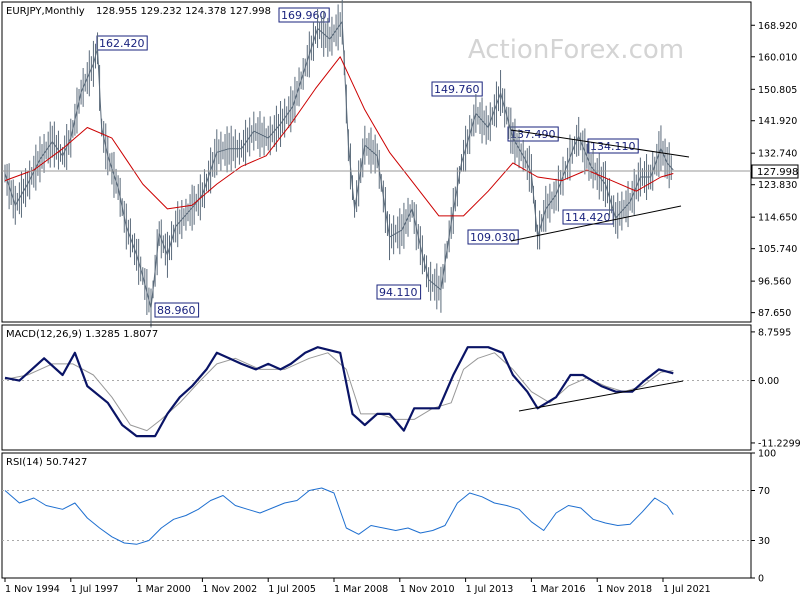  I want to click on macd-y-tick-label: 8.7595, so click(774, 332).